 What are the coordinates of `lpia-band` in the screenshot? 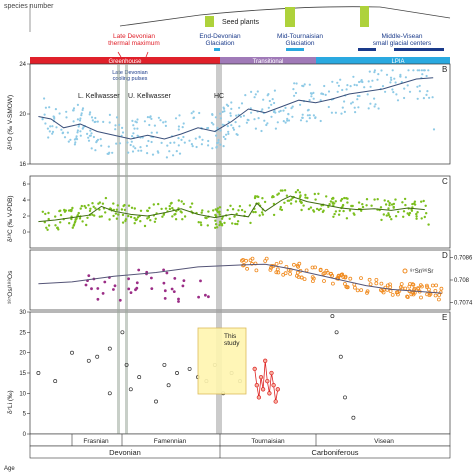 It's located at (383, 60).